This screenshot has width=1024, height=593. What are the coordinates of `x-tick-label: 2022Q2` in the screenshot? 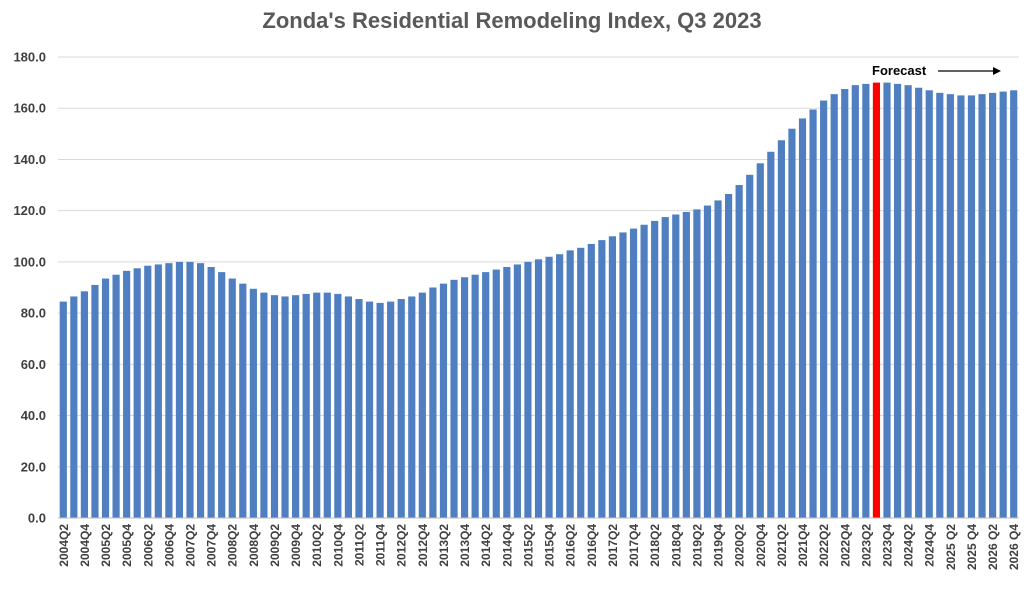 It's located at (824, 545).